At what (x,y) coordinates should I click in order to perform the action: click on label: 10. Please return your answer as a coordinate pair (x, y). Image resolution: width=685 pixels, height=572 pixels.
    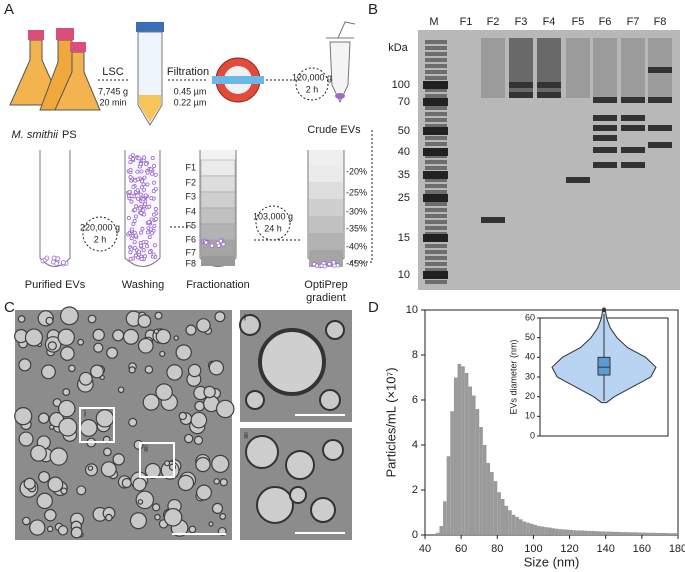
    Looking at the image, I should click on (404, 275).